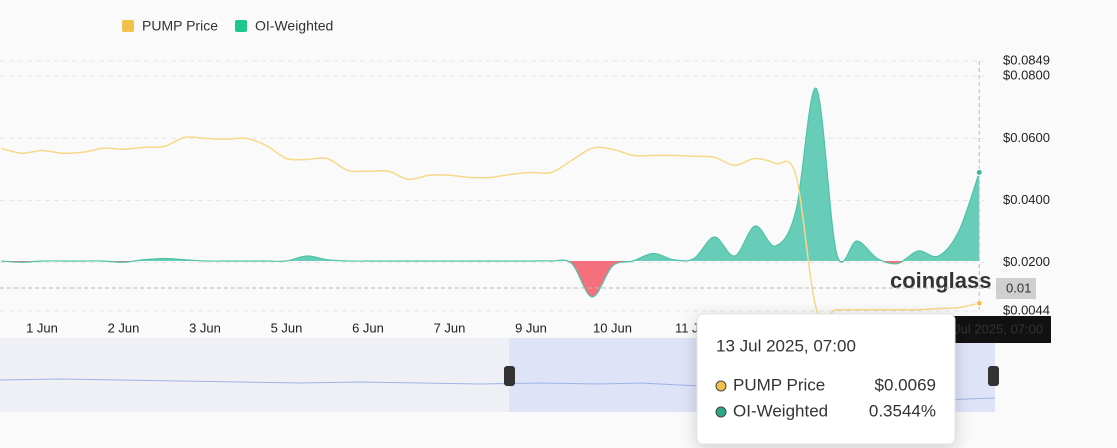 This screenshot has width=1117, height=448. Describe the element at coordinates (180, 26) in the screenshot. I see `legend-label: PUMP Price` at that location.